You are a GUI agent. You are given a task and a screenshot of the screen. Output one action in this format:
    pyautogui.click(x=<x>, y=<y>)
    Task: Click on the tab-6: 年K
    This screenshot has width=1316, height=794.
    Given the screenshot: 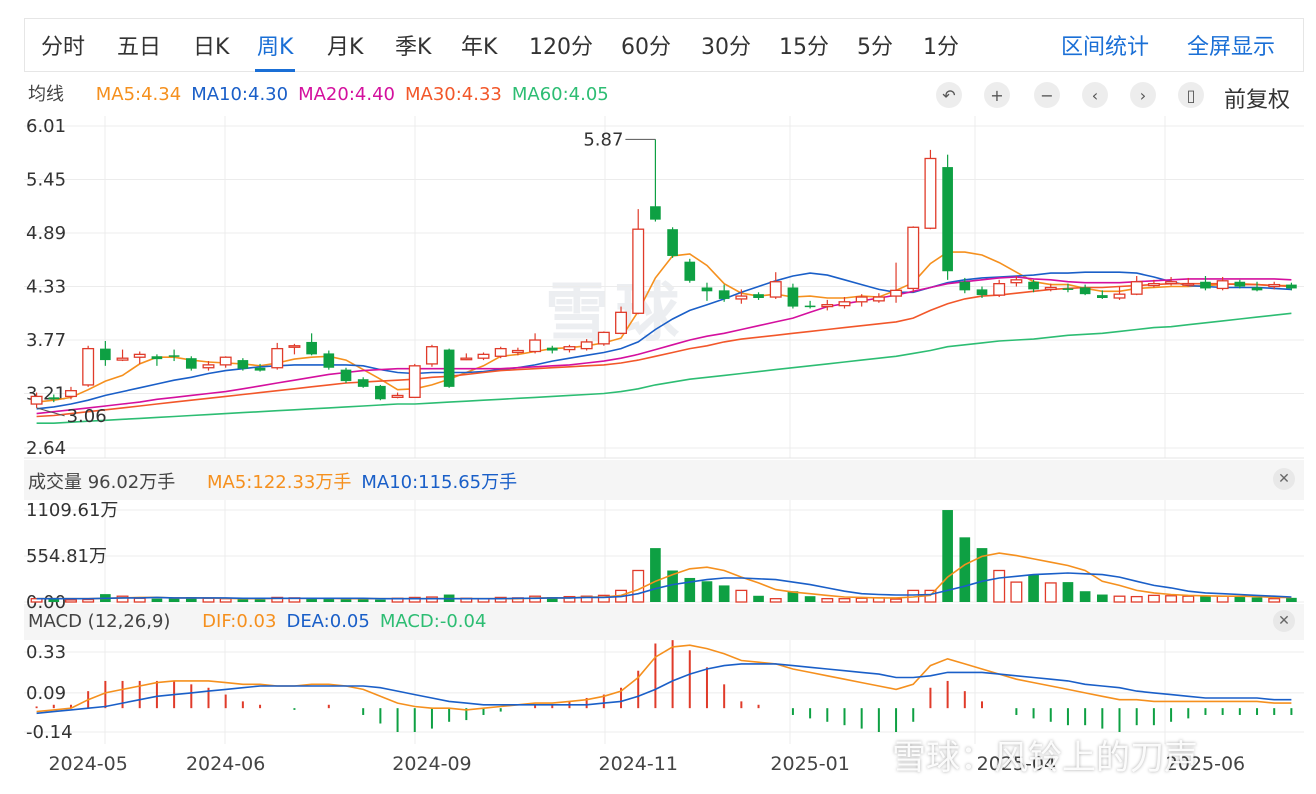 What is the action you would take?
    pyautogui.click(x=479, y=47)
    